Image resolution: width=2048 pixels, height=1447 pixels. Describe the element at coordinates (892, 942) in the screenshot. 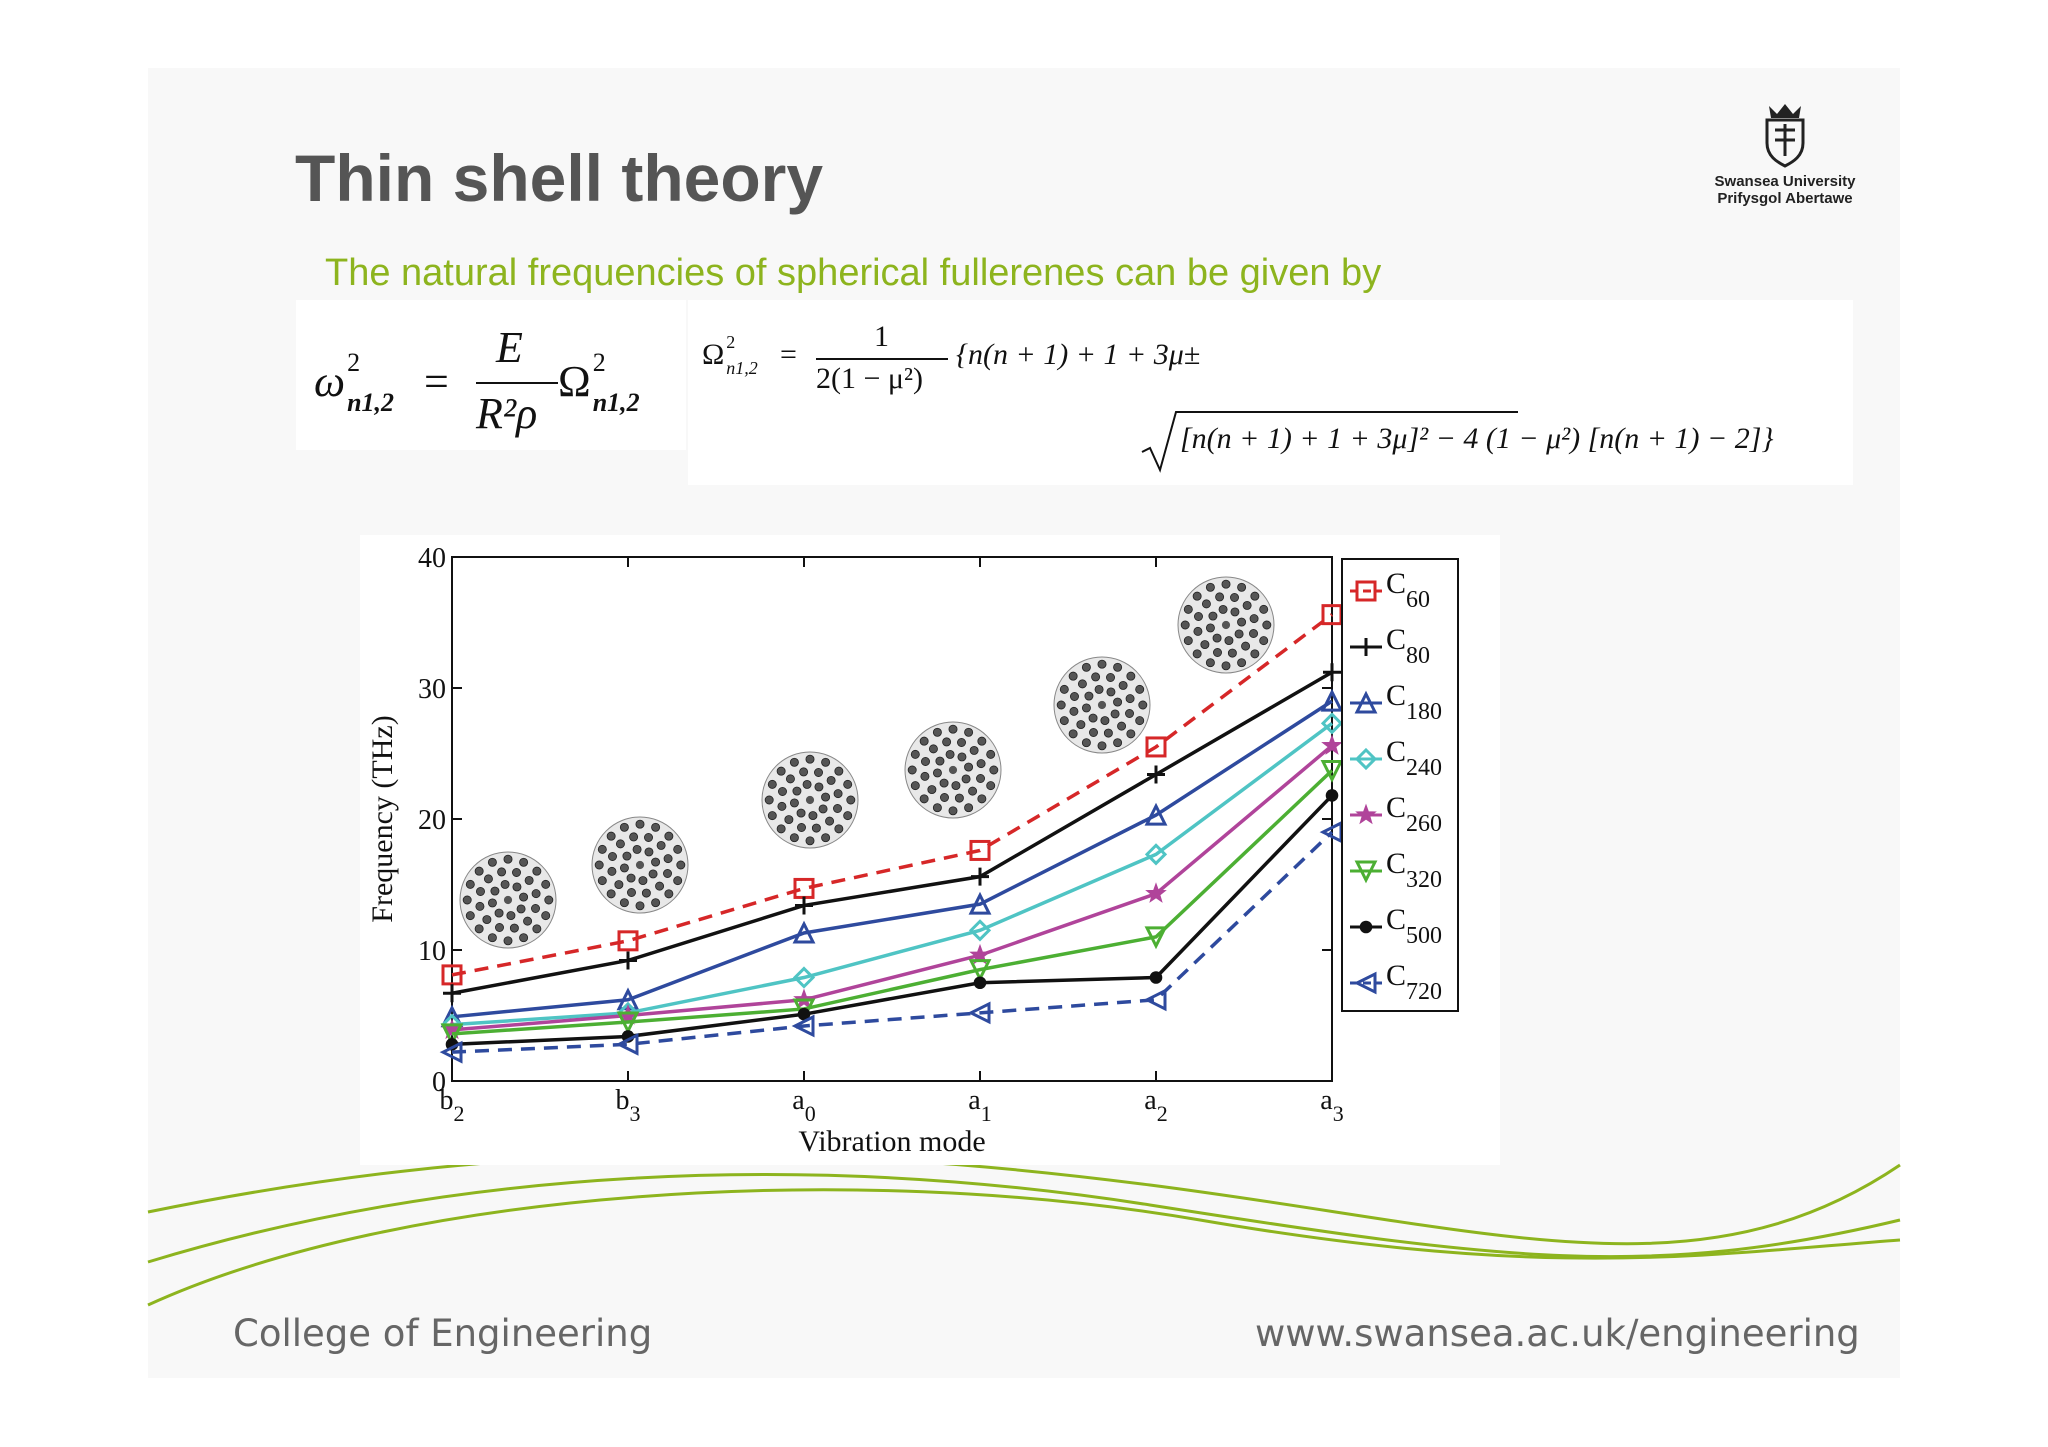

I see `series-line-C720` at that location.